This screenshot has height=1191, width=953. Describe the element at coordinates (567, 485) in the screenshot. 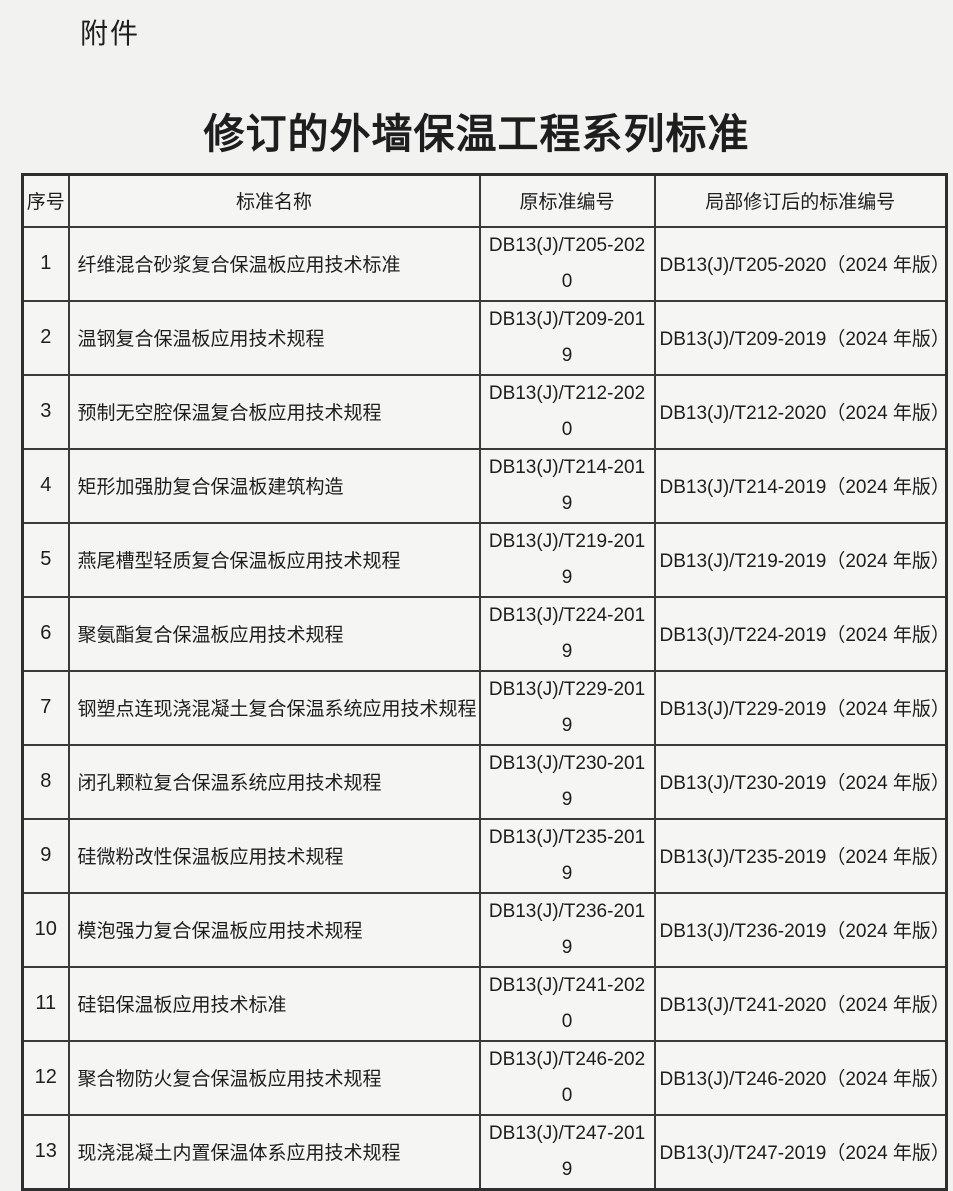

I see `original-code-cell: DB13(J)/T214-2019` at that location.